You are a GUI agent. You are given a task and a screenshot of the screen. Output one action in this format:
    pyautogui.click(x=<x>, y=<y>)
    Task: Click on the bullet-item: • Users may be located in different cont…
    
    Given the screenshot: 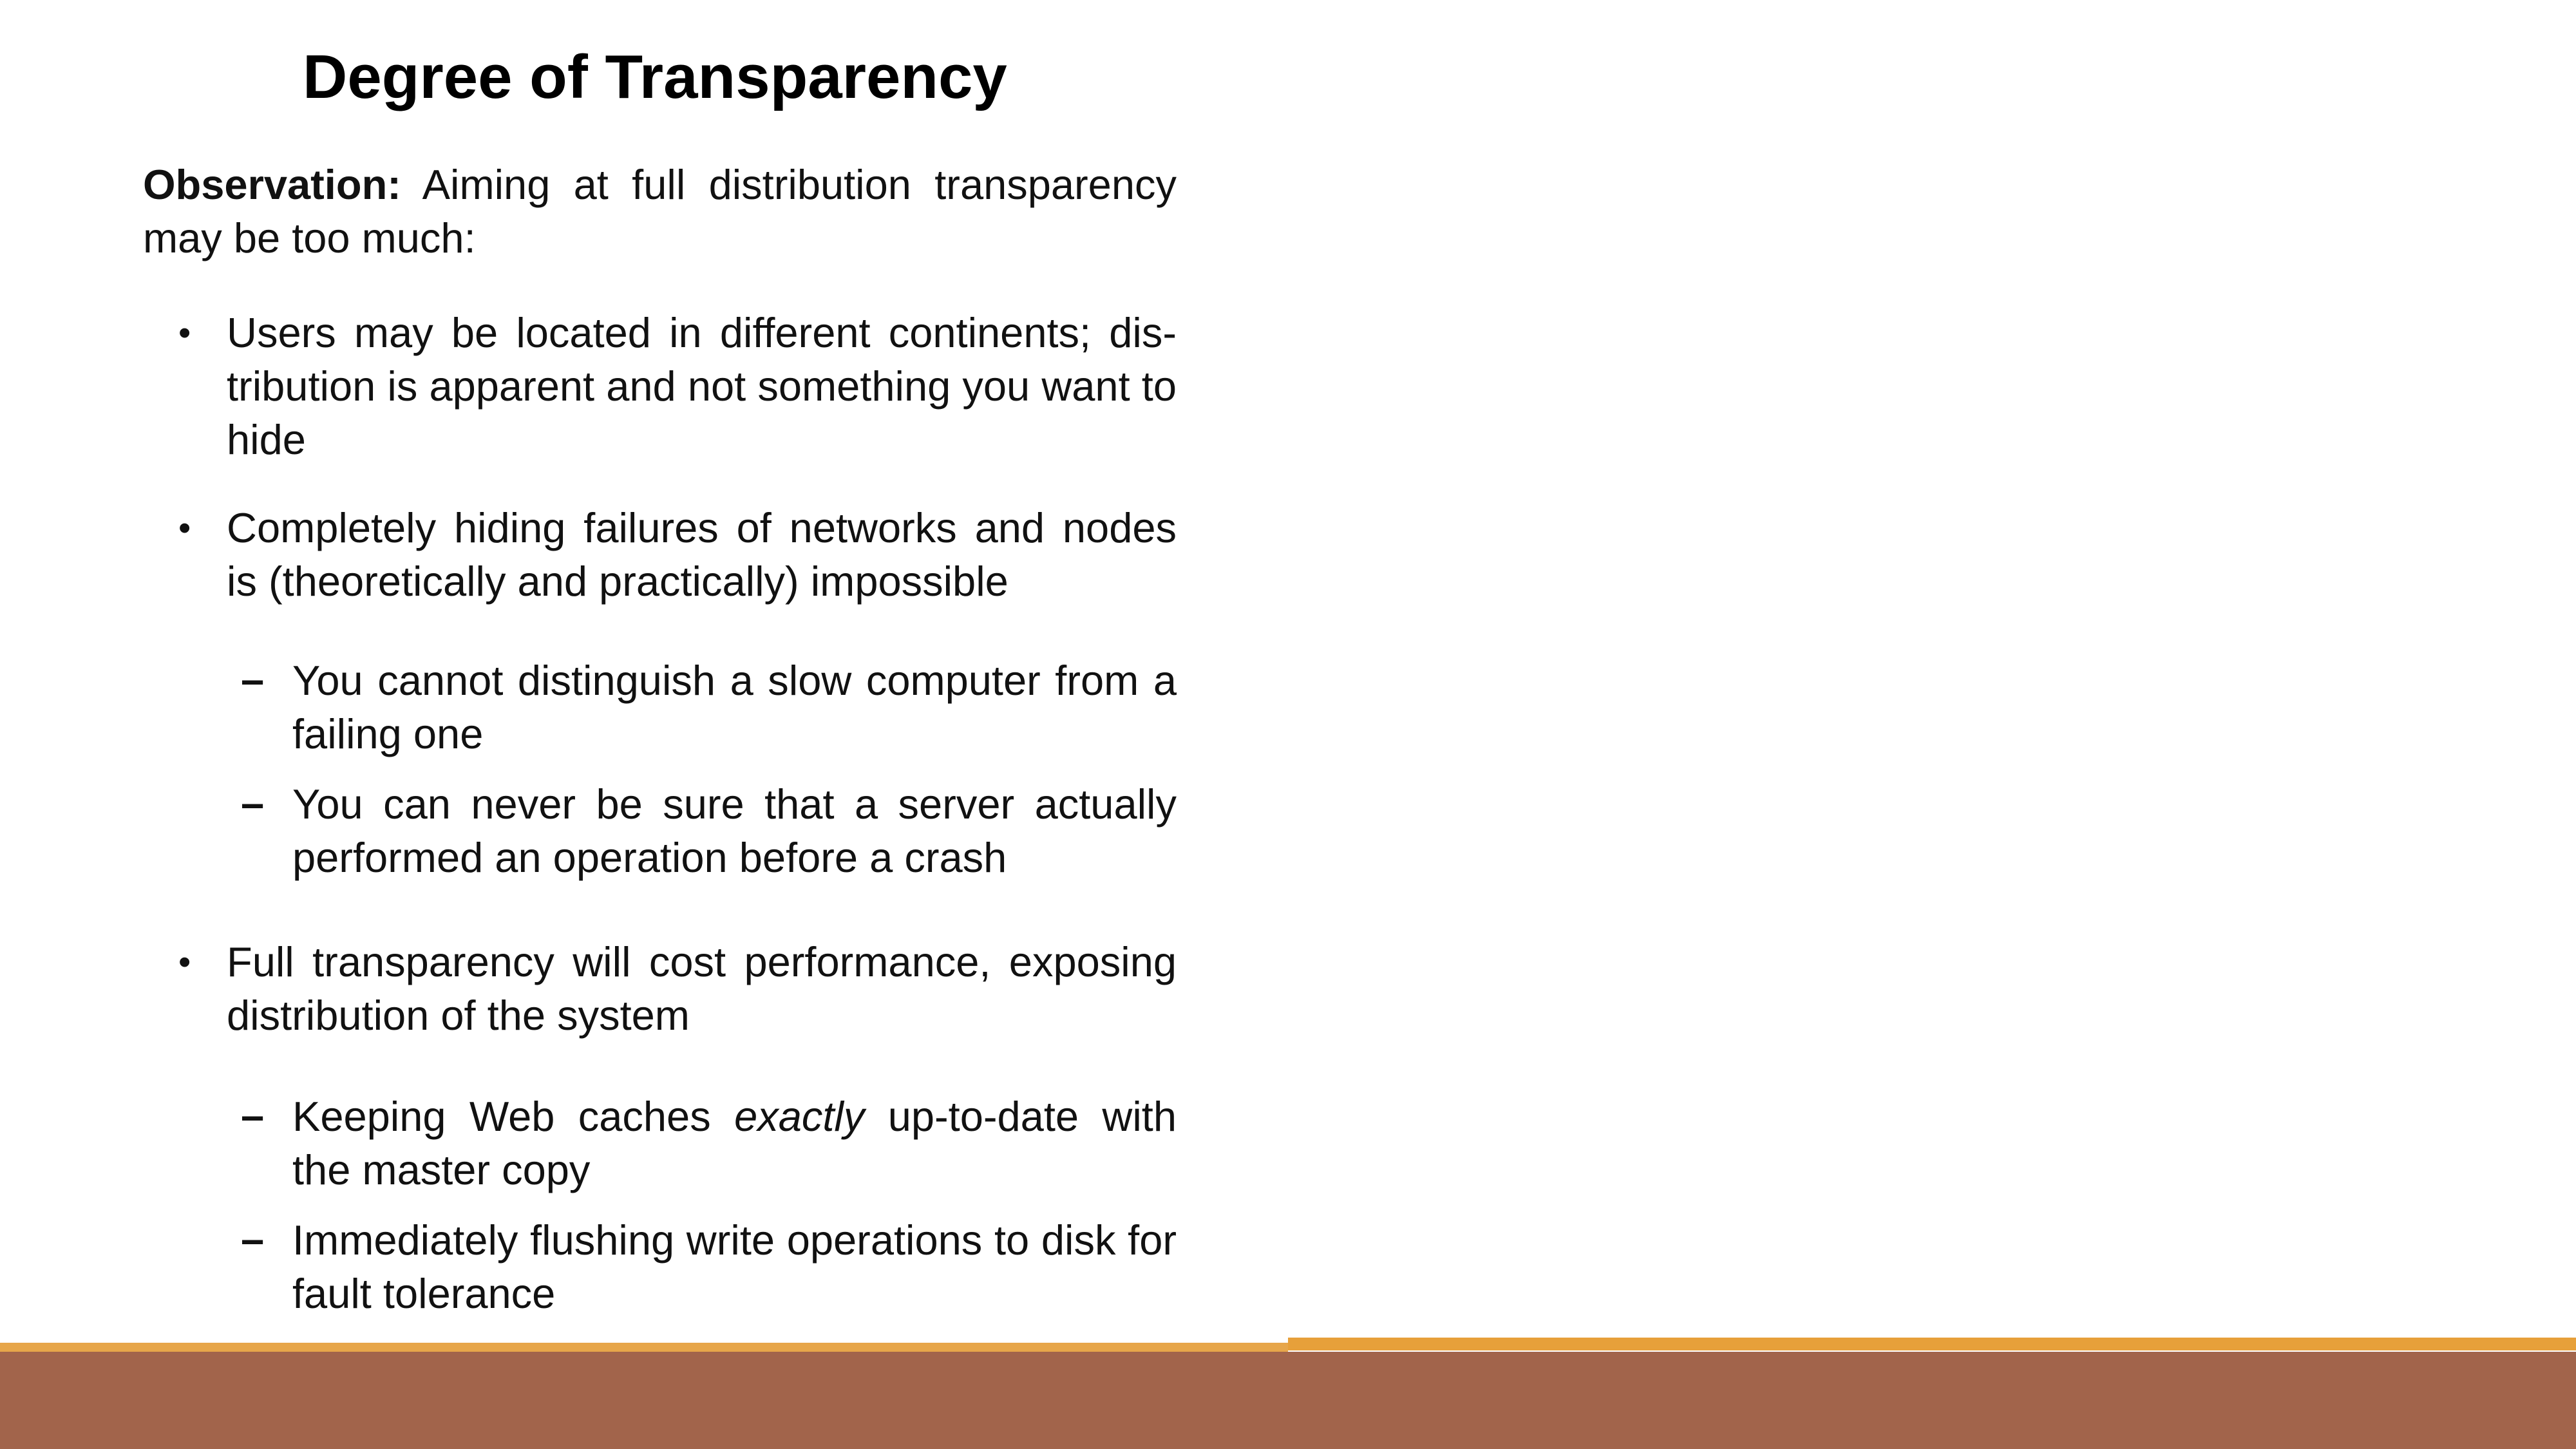 What is the action you would take?
    pyautogui.click(x=678, y=386)
    